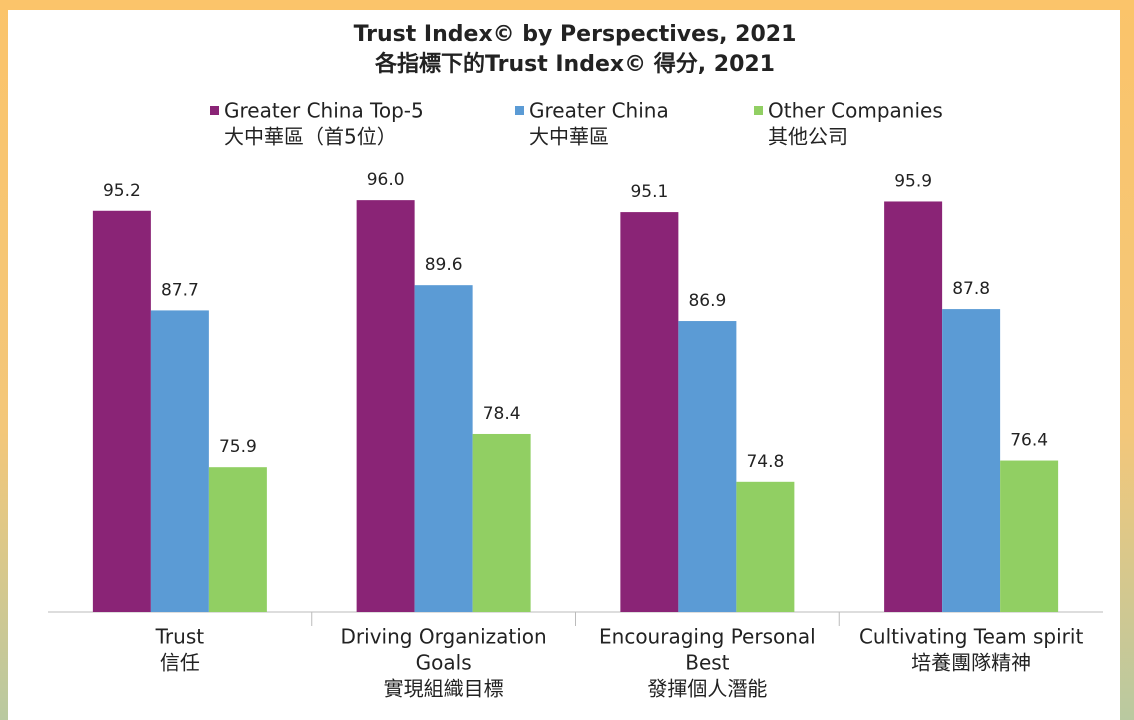  What do you see at coordinates (574, 64) in the screenshot?
I see `chart-subtitle: 各指標下的Trust Index© 得分, 2021` at bounding box center [574, 64].